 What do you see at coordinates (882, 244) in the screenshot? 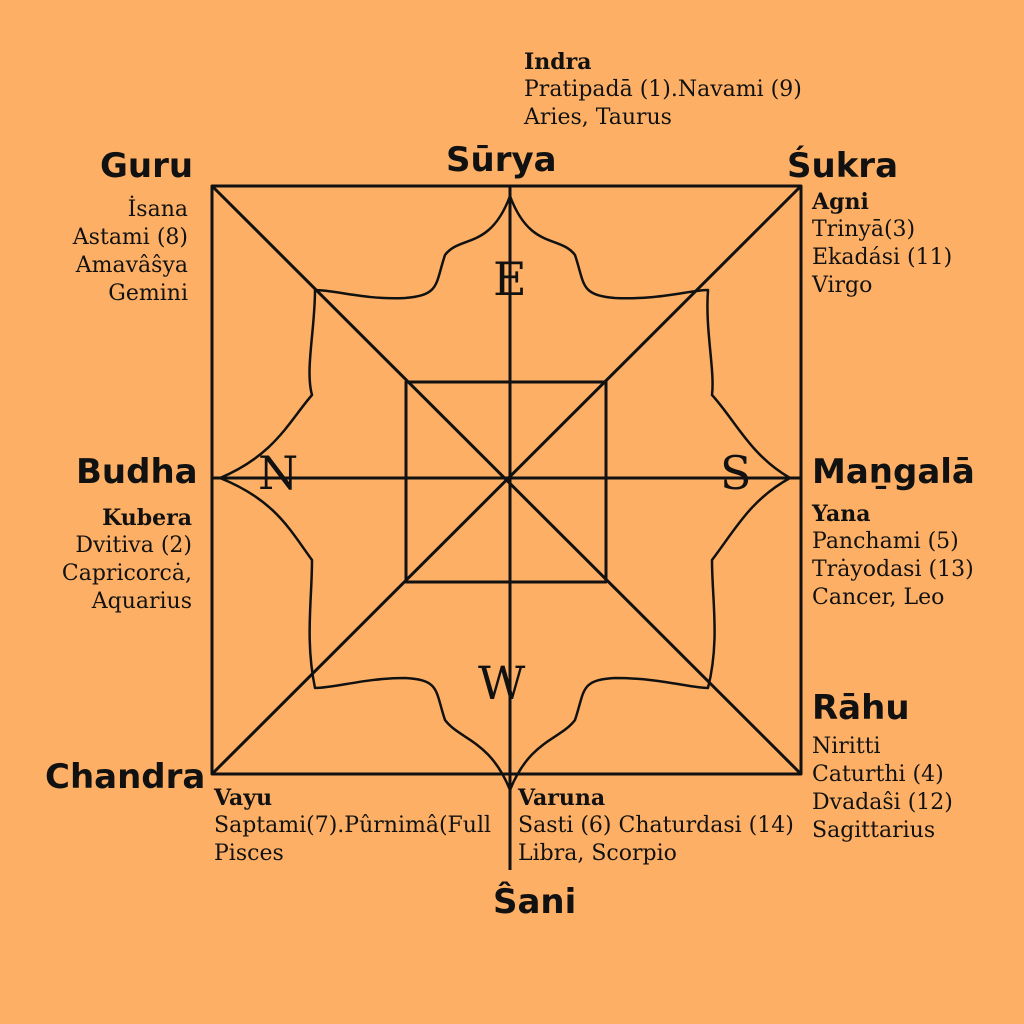
I see `southeast-info: Agni Trinyā(3) Ekadási (11) Virgo` at bounding box center [882, 244].